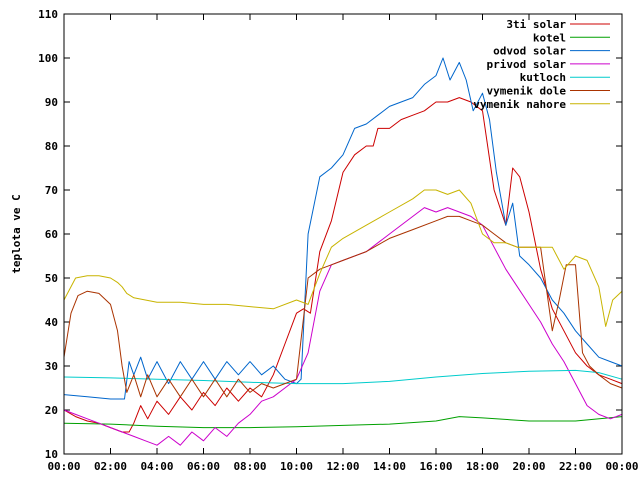  What do you see at coordinates (529, 51) in the screenshot?
I see `legend-label: odvod solar` at bounding box center [529, 51].